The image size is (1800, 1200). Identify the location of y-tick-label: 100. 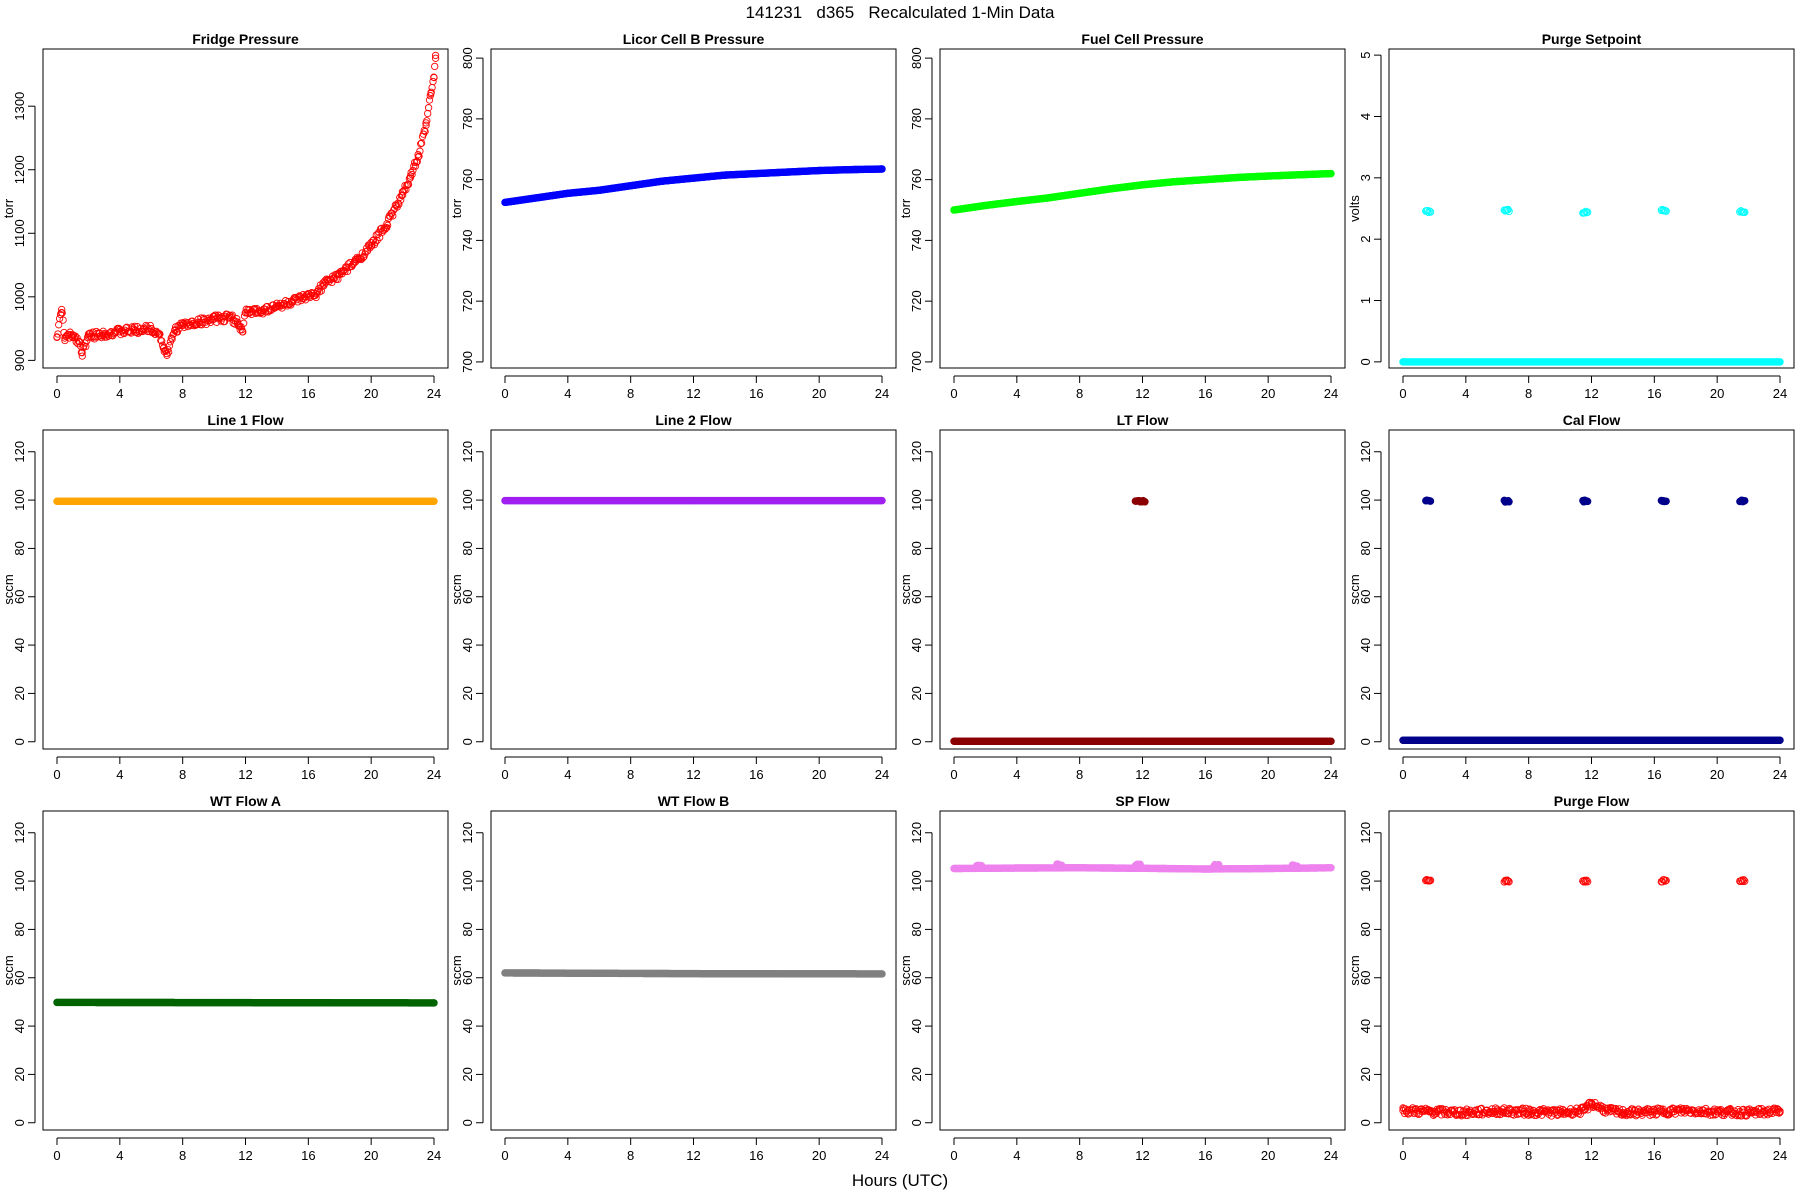
(1365, 500).